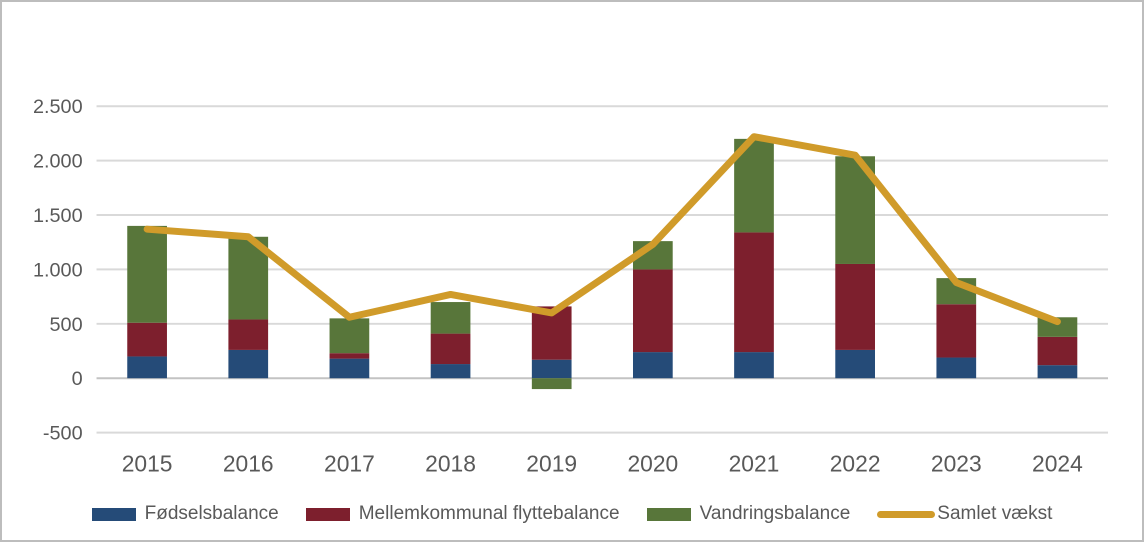 This screenshot has width=1144, height=542. I want to click on legend-item-3: Samlet vækst, so click(964, 514).